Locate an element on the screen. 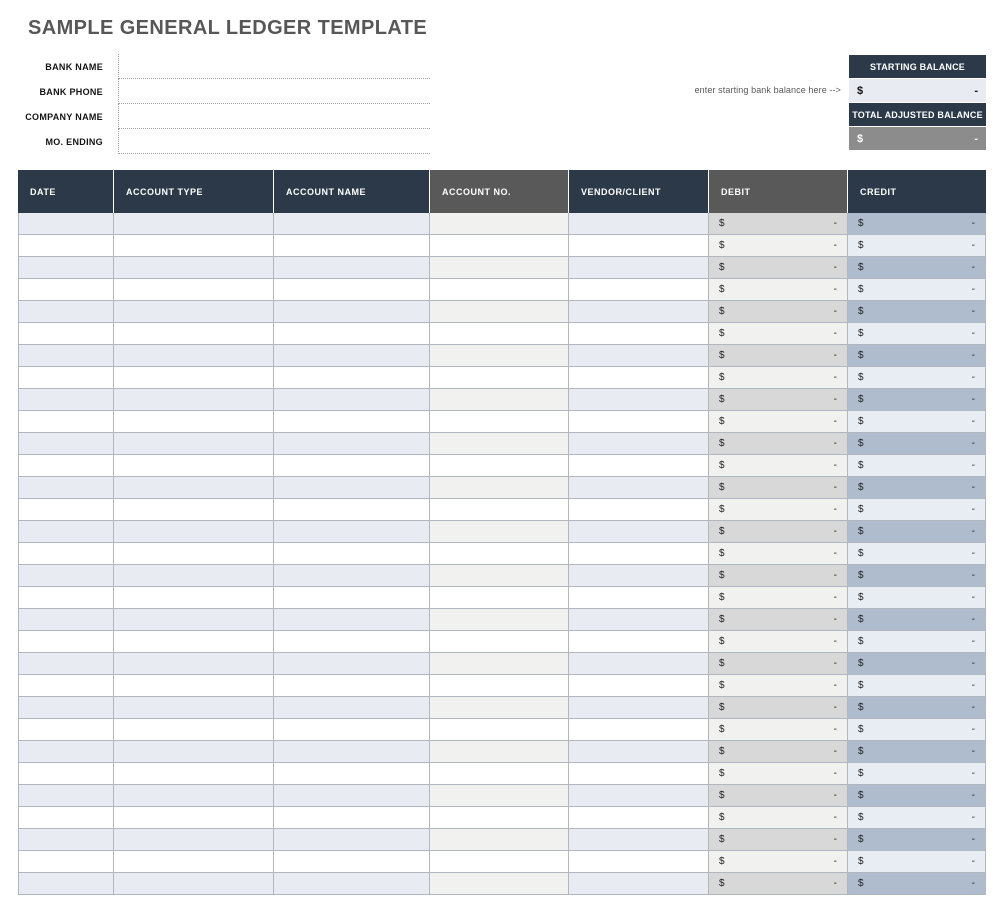 The width and height of the screenshot is (1008, 919). bank-name-field is located at coordinates (274, 66).